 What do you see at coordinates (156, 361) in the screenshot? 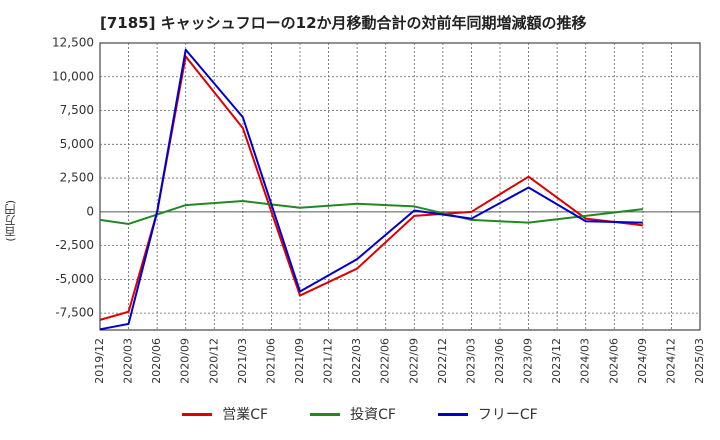
I see `x-tick-label: 2020/06` at bounding box center [156, 361].